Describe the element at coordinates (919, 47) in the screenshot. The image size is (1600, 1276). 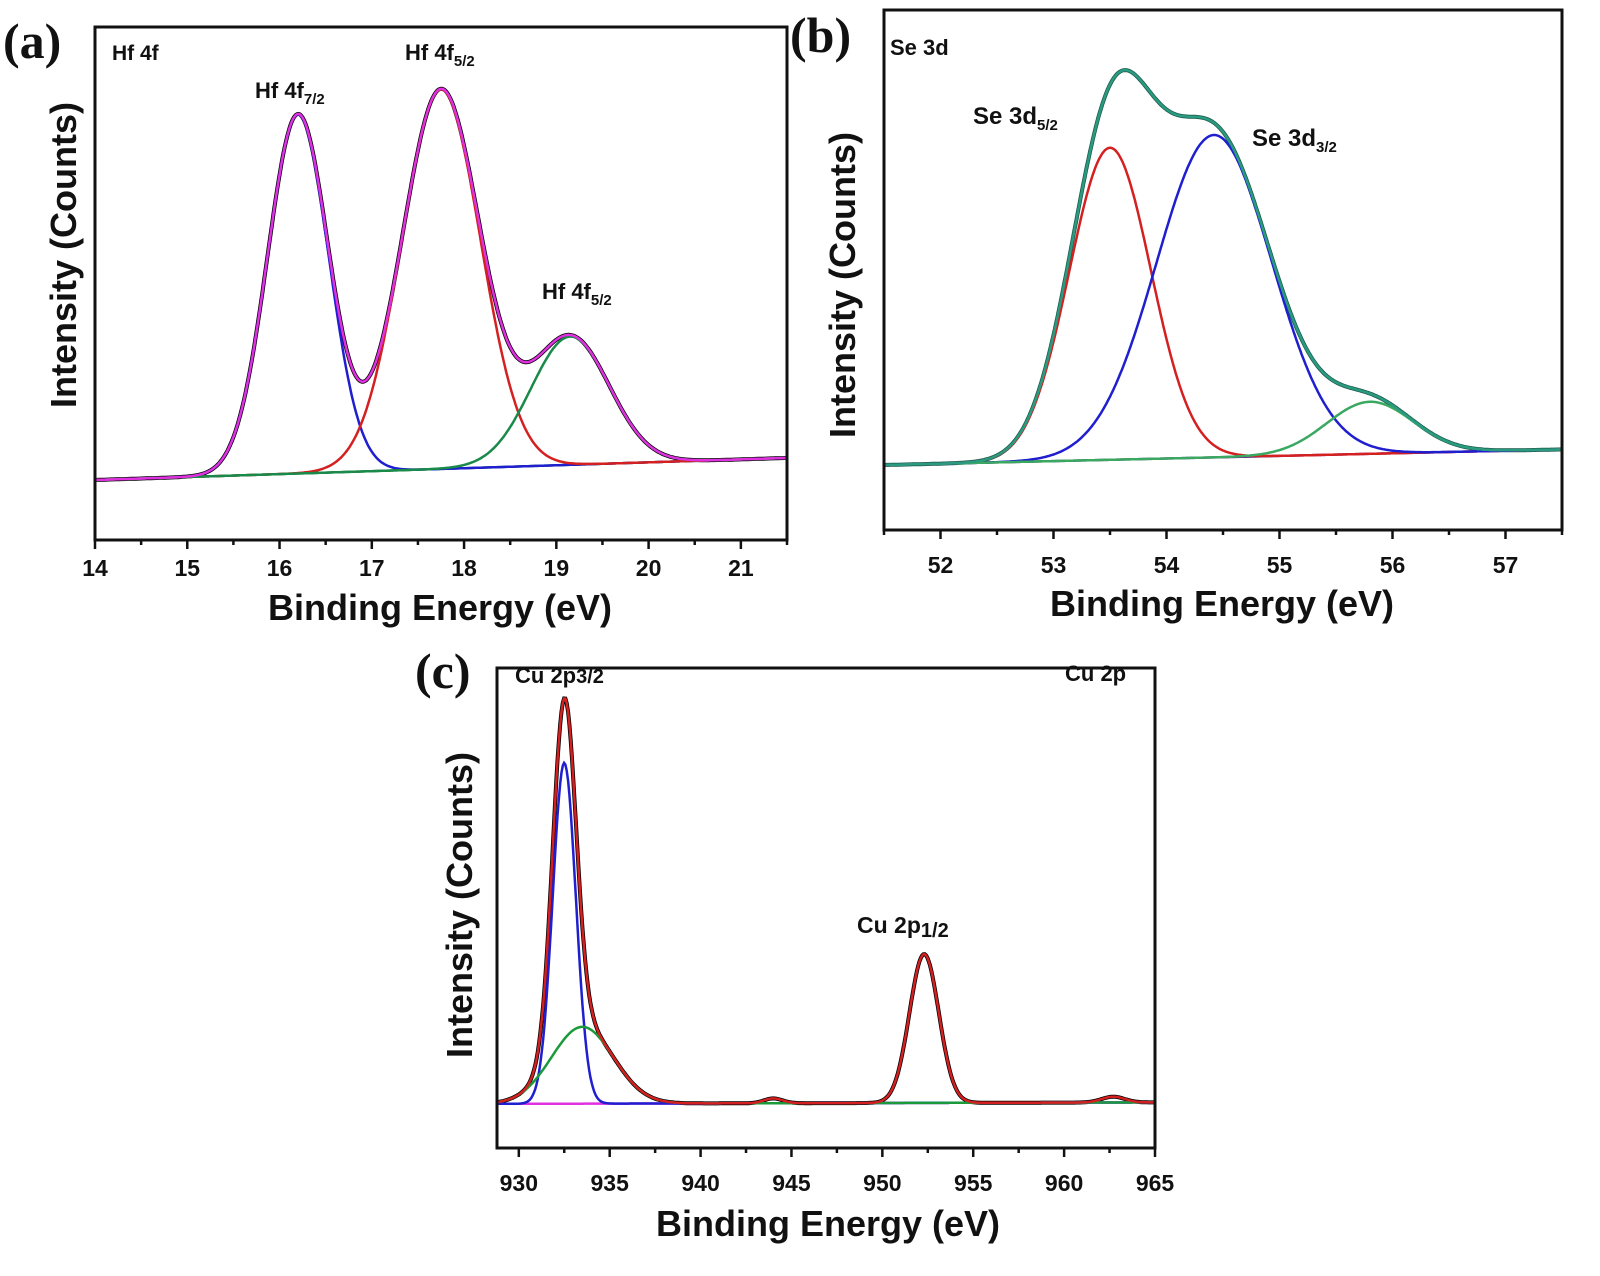
I see `panel-title-se-3d: Se 3d` at that location.